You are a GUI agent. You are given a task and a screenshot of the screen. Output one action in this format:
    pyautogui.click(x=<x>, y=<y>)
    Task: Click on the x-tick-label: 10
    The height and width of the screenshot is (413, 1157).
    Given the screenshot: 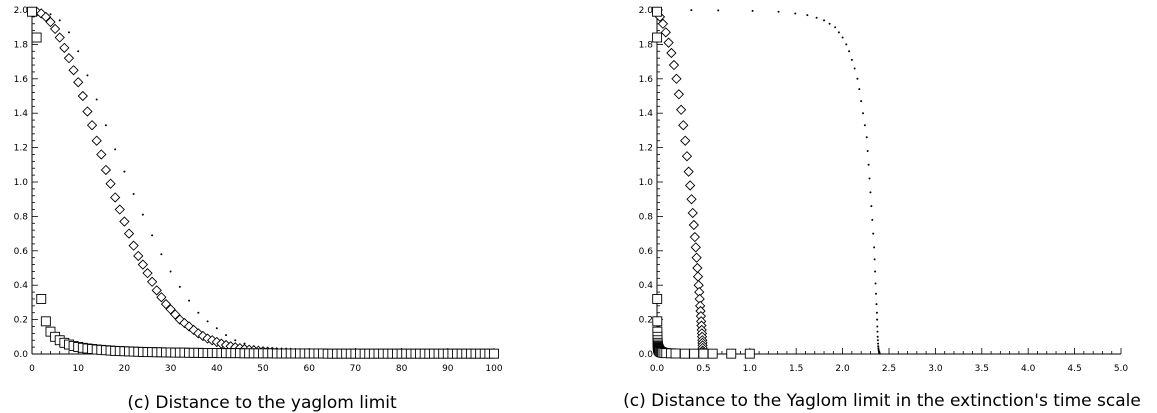 What is the action you would take?
    pyautogui.click(x=78, y=369)
    